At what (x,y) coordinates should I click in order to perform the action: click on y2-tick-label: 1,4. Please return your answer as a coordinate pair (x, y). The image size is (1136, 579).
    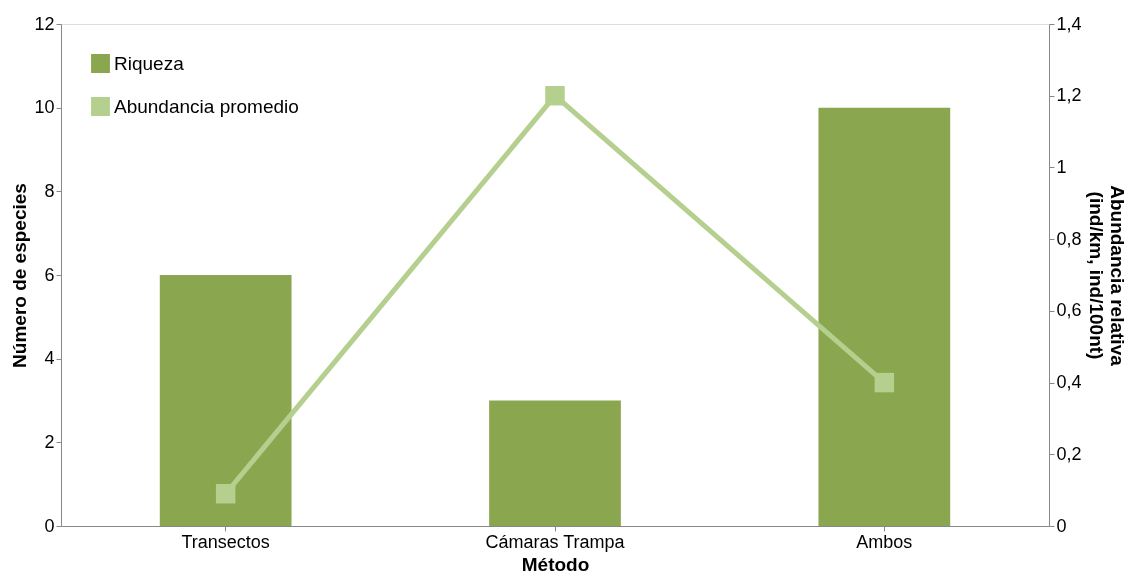
    Looking at the image, I should click on (1069, 23).